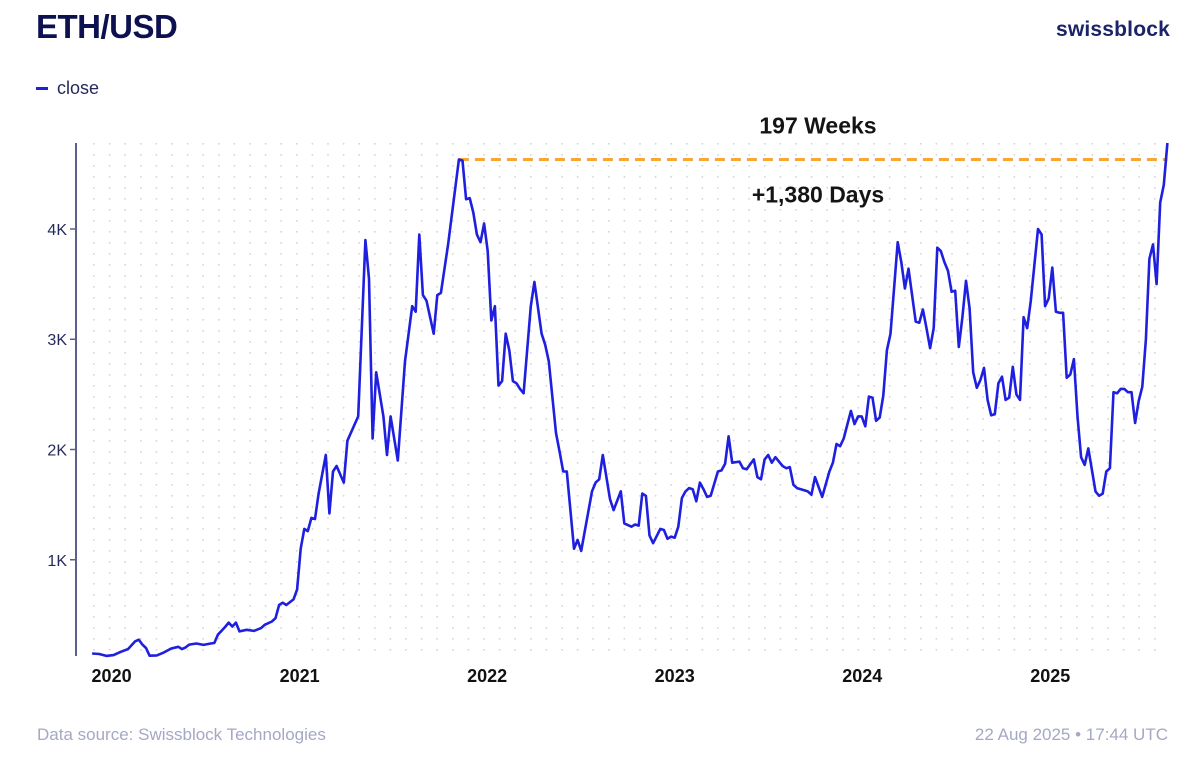  Describe the element at coordinates (42, 88) in the screenshot. I see `legend-swatch-close` at that location.